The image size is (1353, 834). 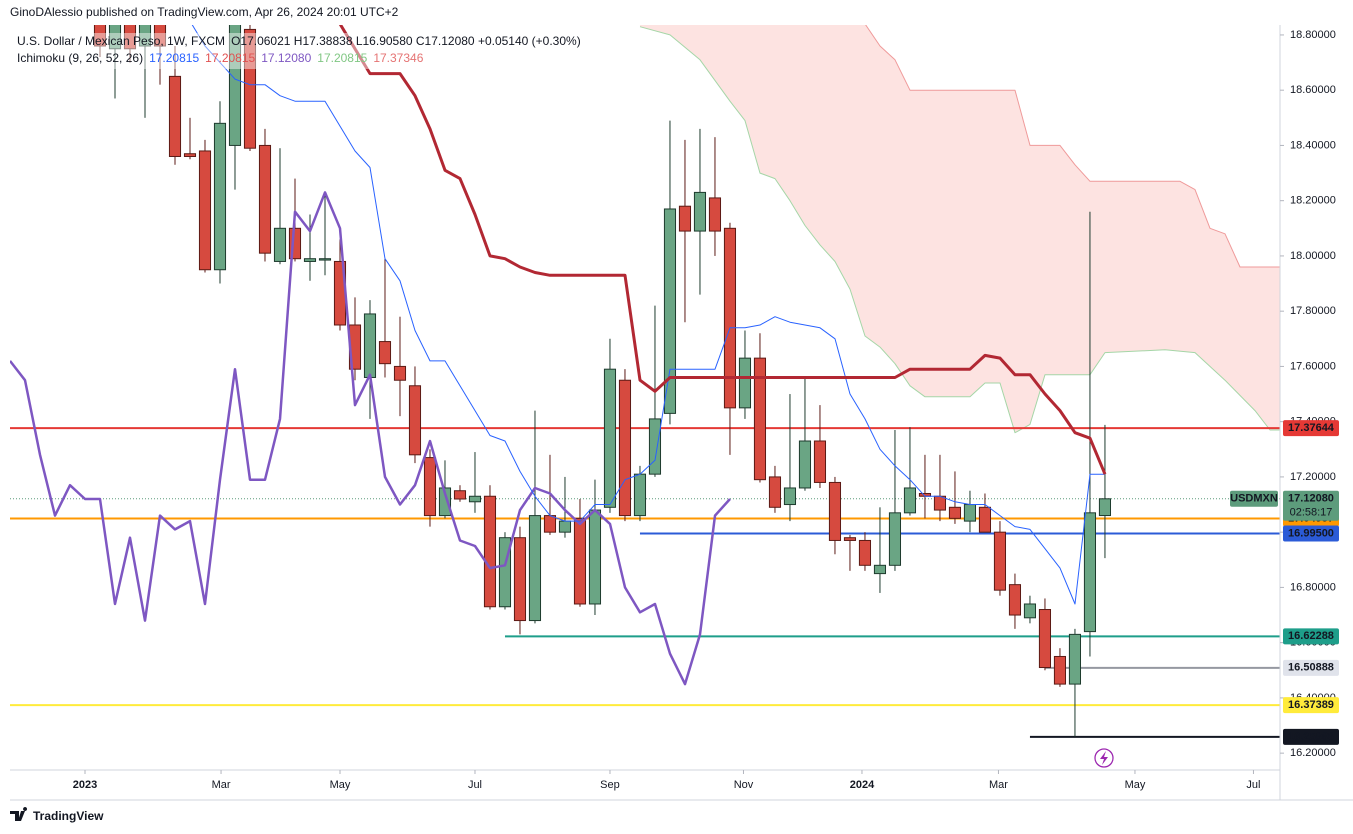 What do you see at coordinates (1311, 499) in the screenshot?
I see `last-price-label: 17.12080` at bounding box center [1311, 499].